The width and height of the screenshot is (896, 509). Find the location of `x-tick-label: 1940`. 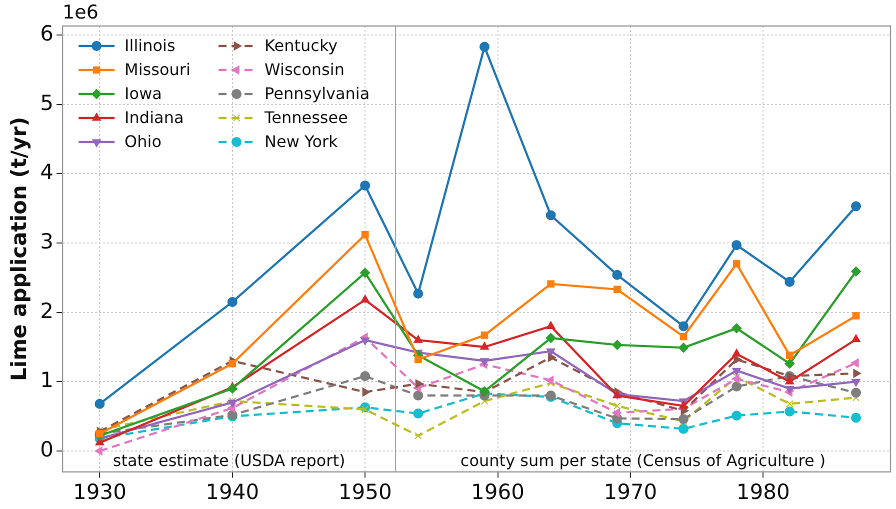

x-tick-label: 1940 is located at coordinates (233, 492).